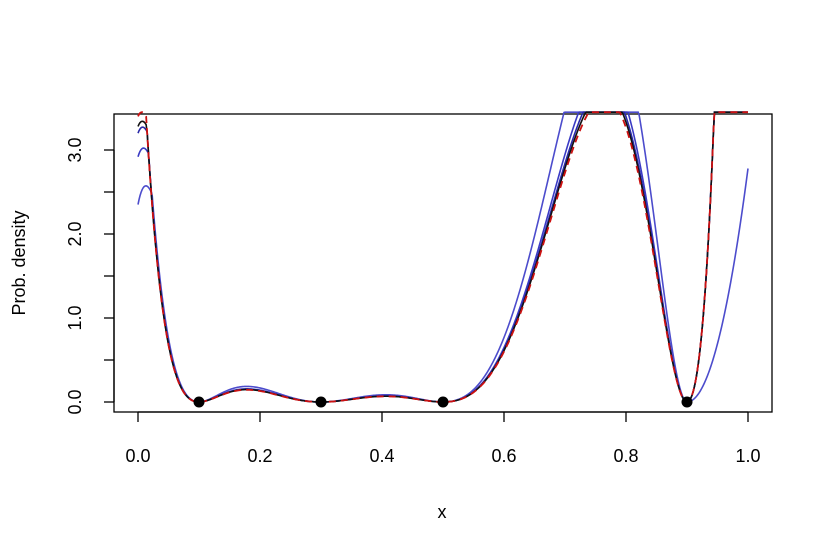 The image size is (830, 554). What do you see at coordinates (442, 512) in the screenshot?
I see `x-axis-label: x` at bounding box center [442, 512].